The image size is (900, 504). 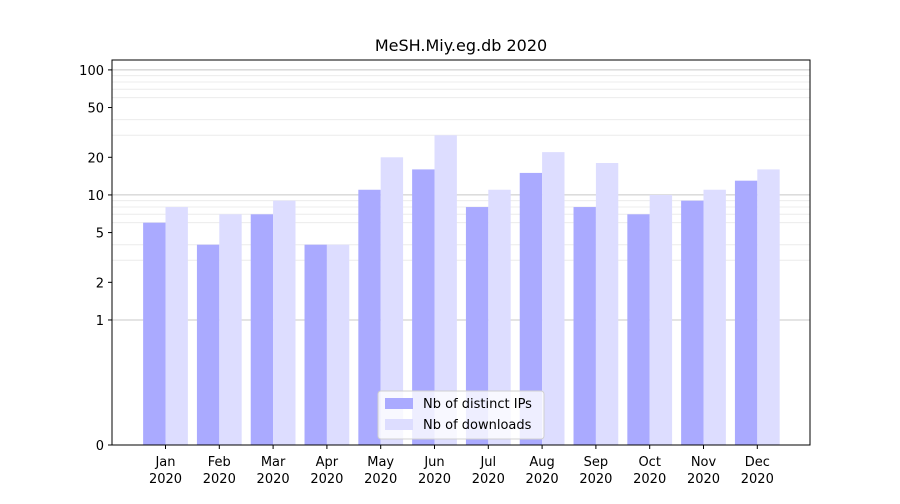 I want to click on x-tick-label-month: Oct, so click(x=649, y=462).